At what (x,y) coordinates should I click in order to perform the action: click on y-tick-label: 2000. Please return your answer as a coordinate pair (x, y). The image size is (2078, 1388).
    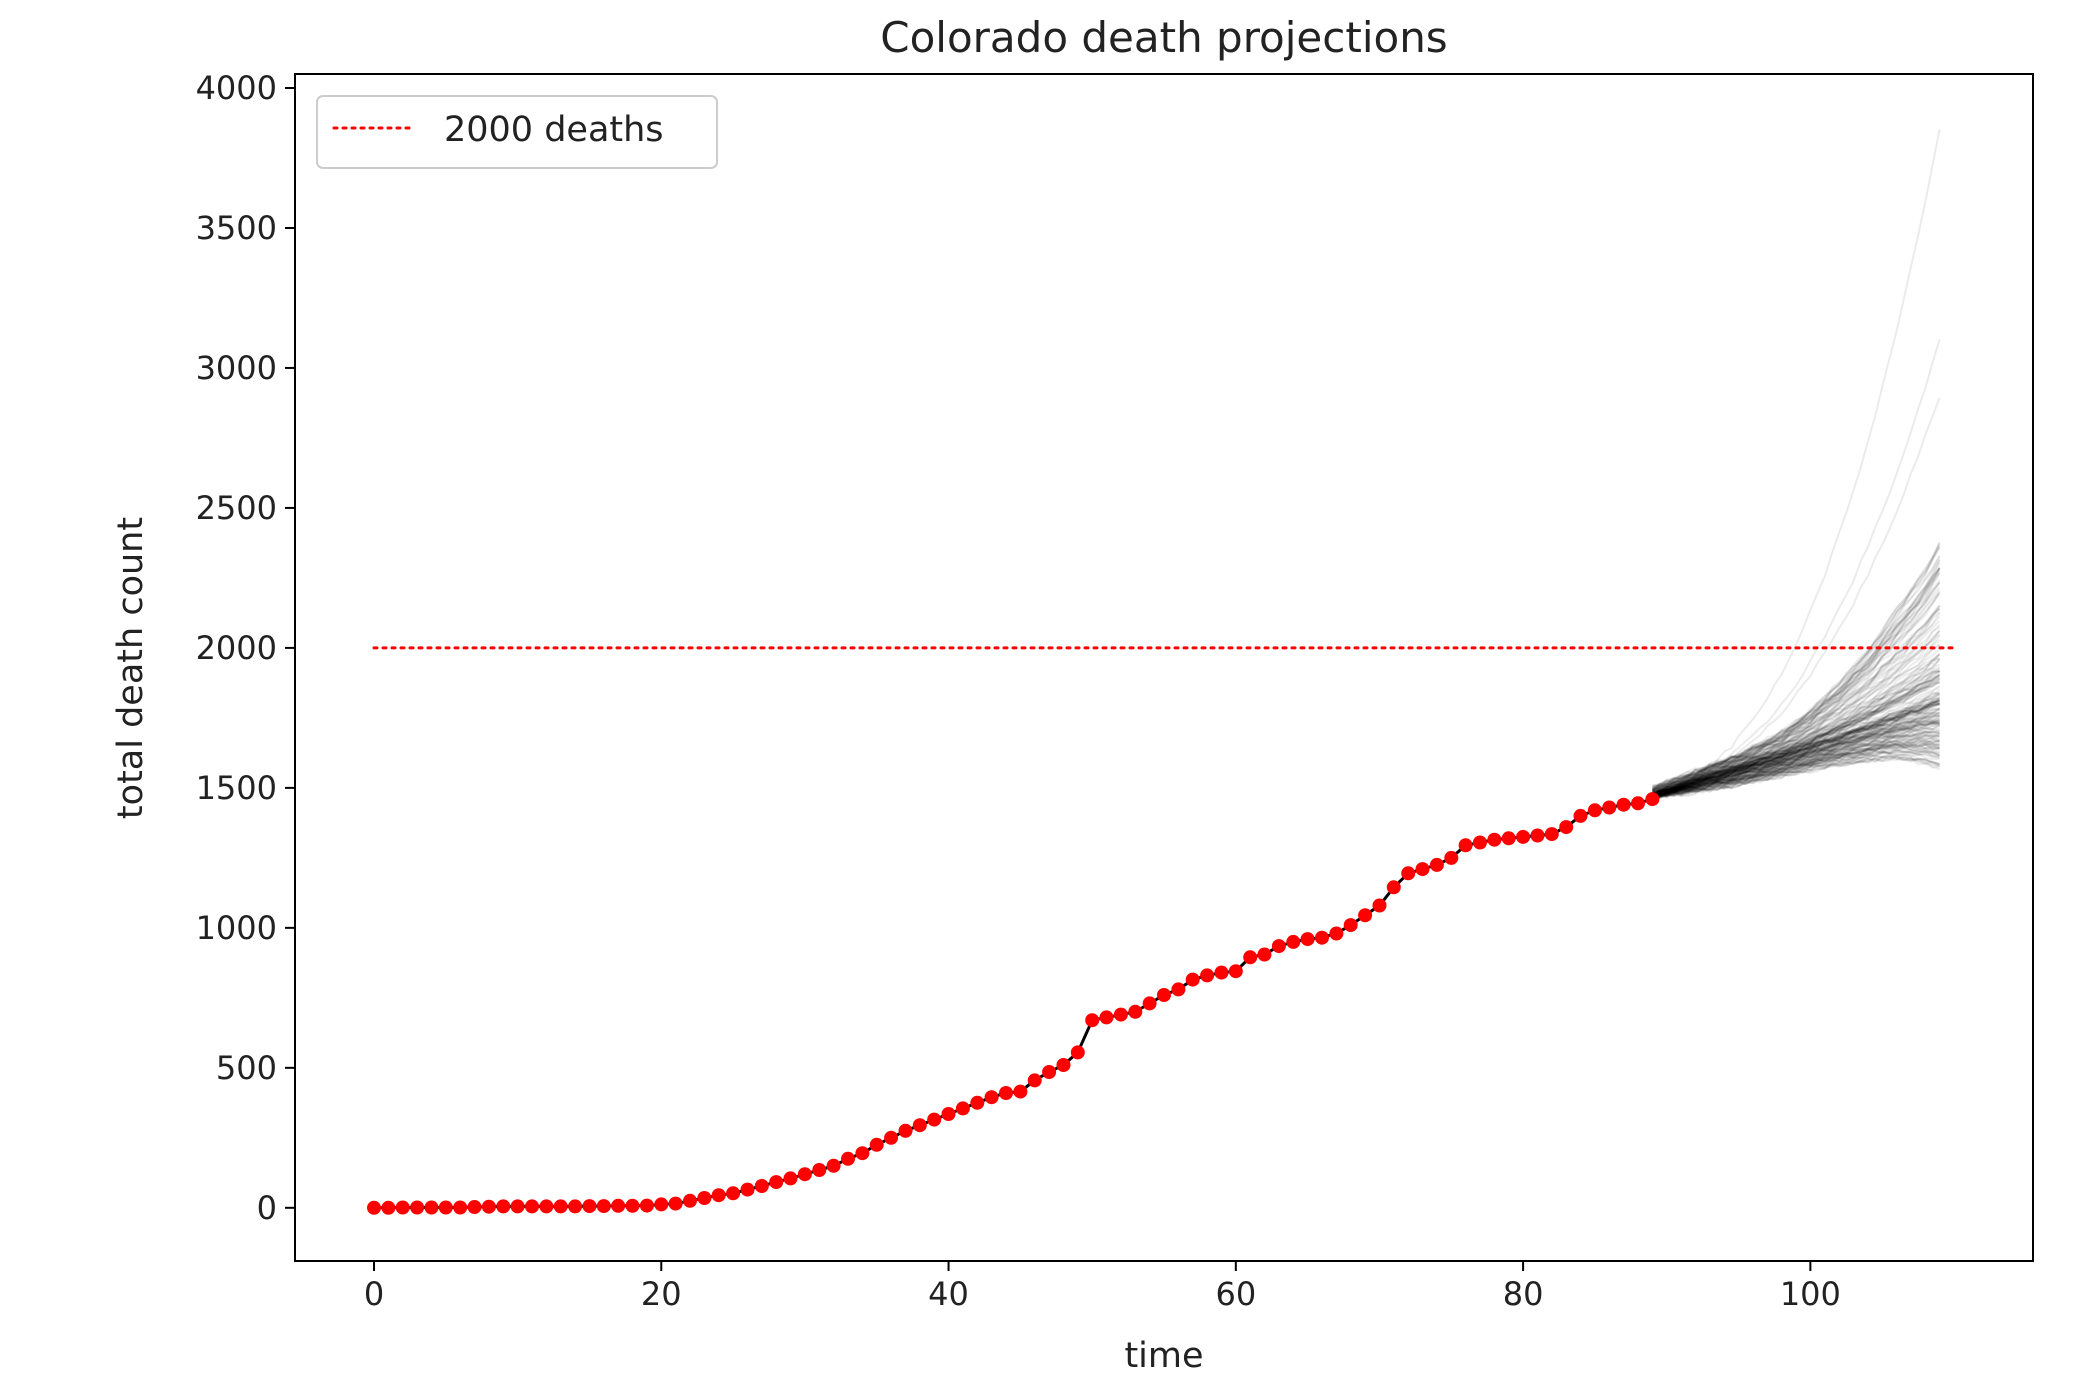
    Looking at the image, I should click on (236, 648).